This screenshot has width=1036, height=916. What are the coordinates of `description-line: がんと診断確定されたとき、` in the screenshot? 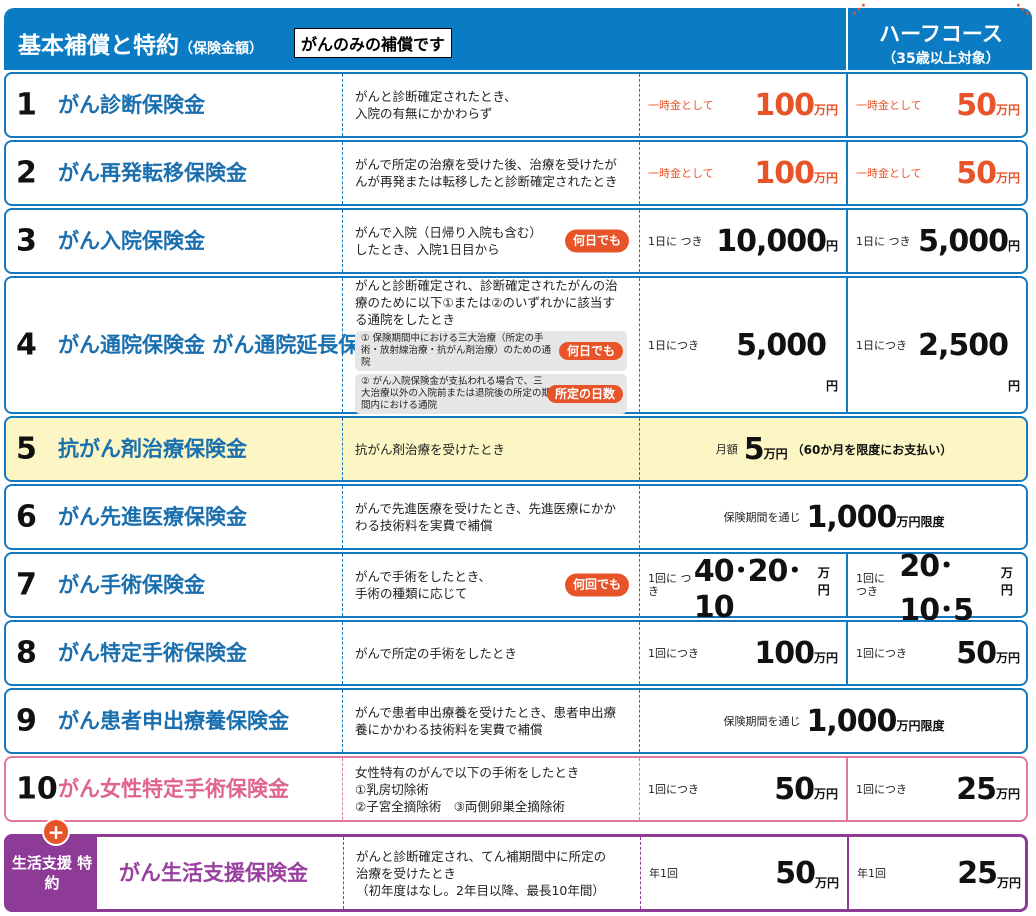 It's located at (436, 96).